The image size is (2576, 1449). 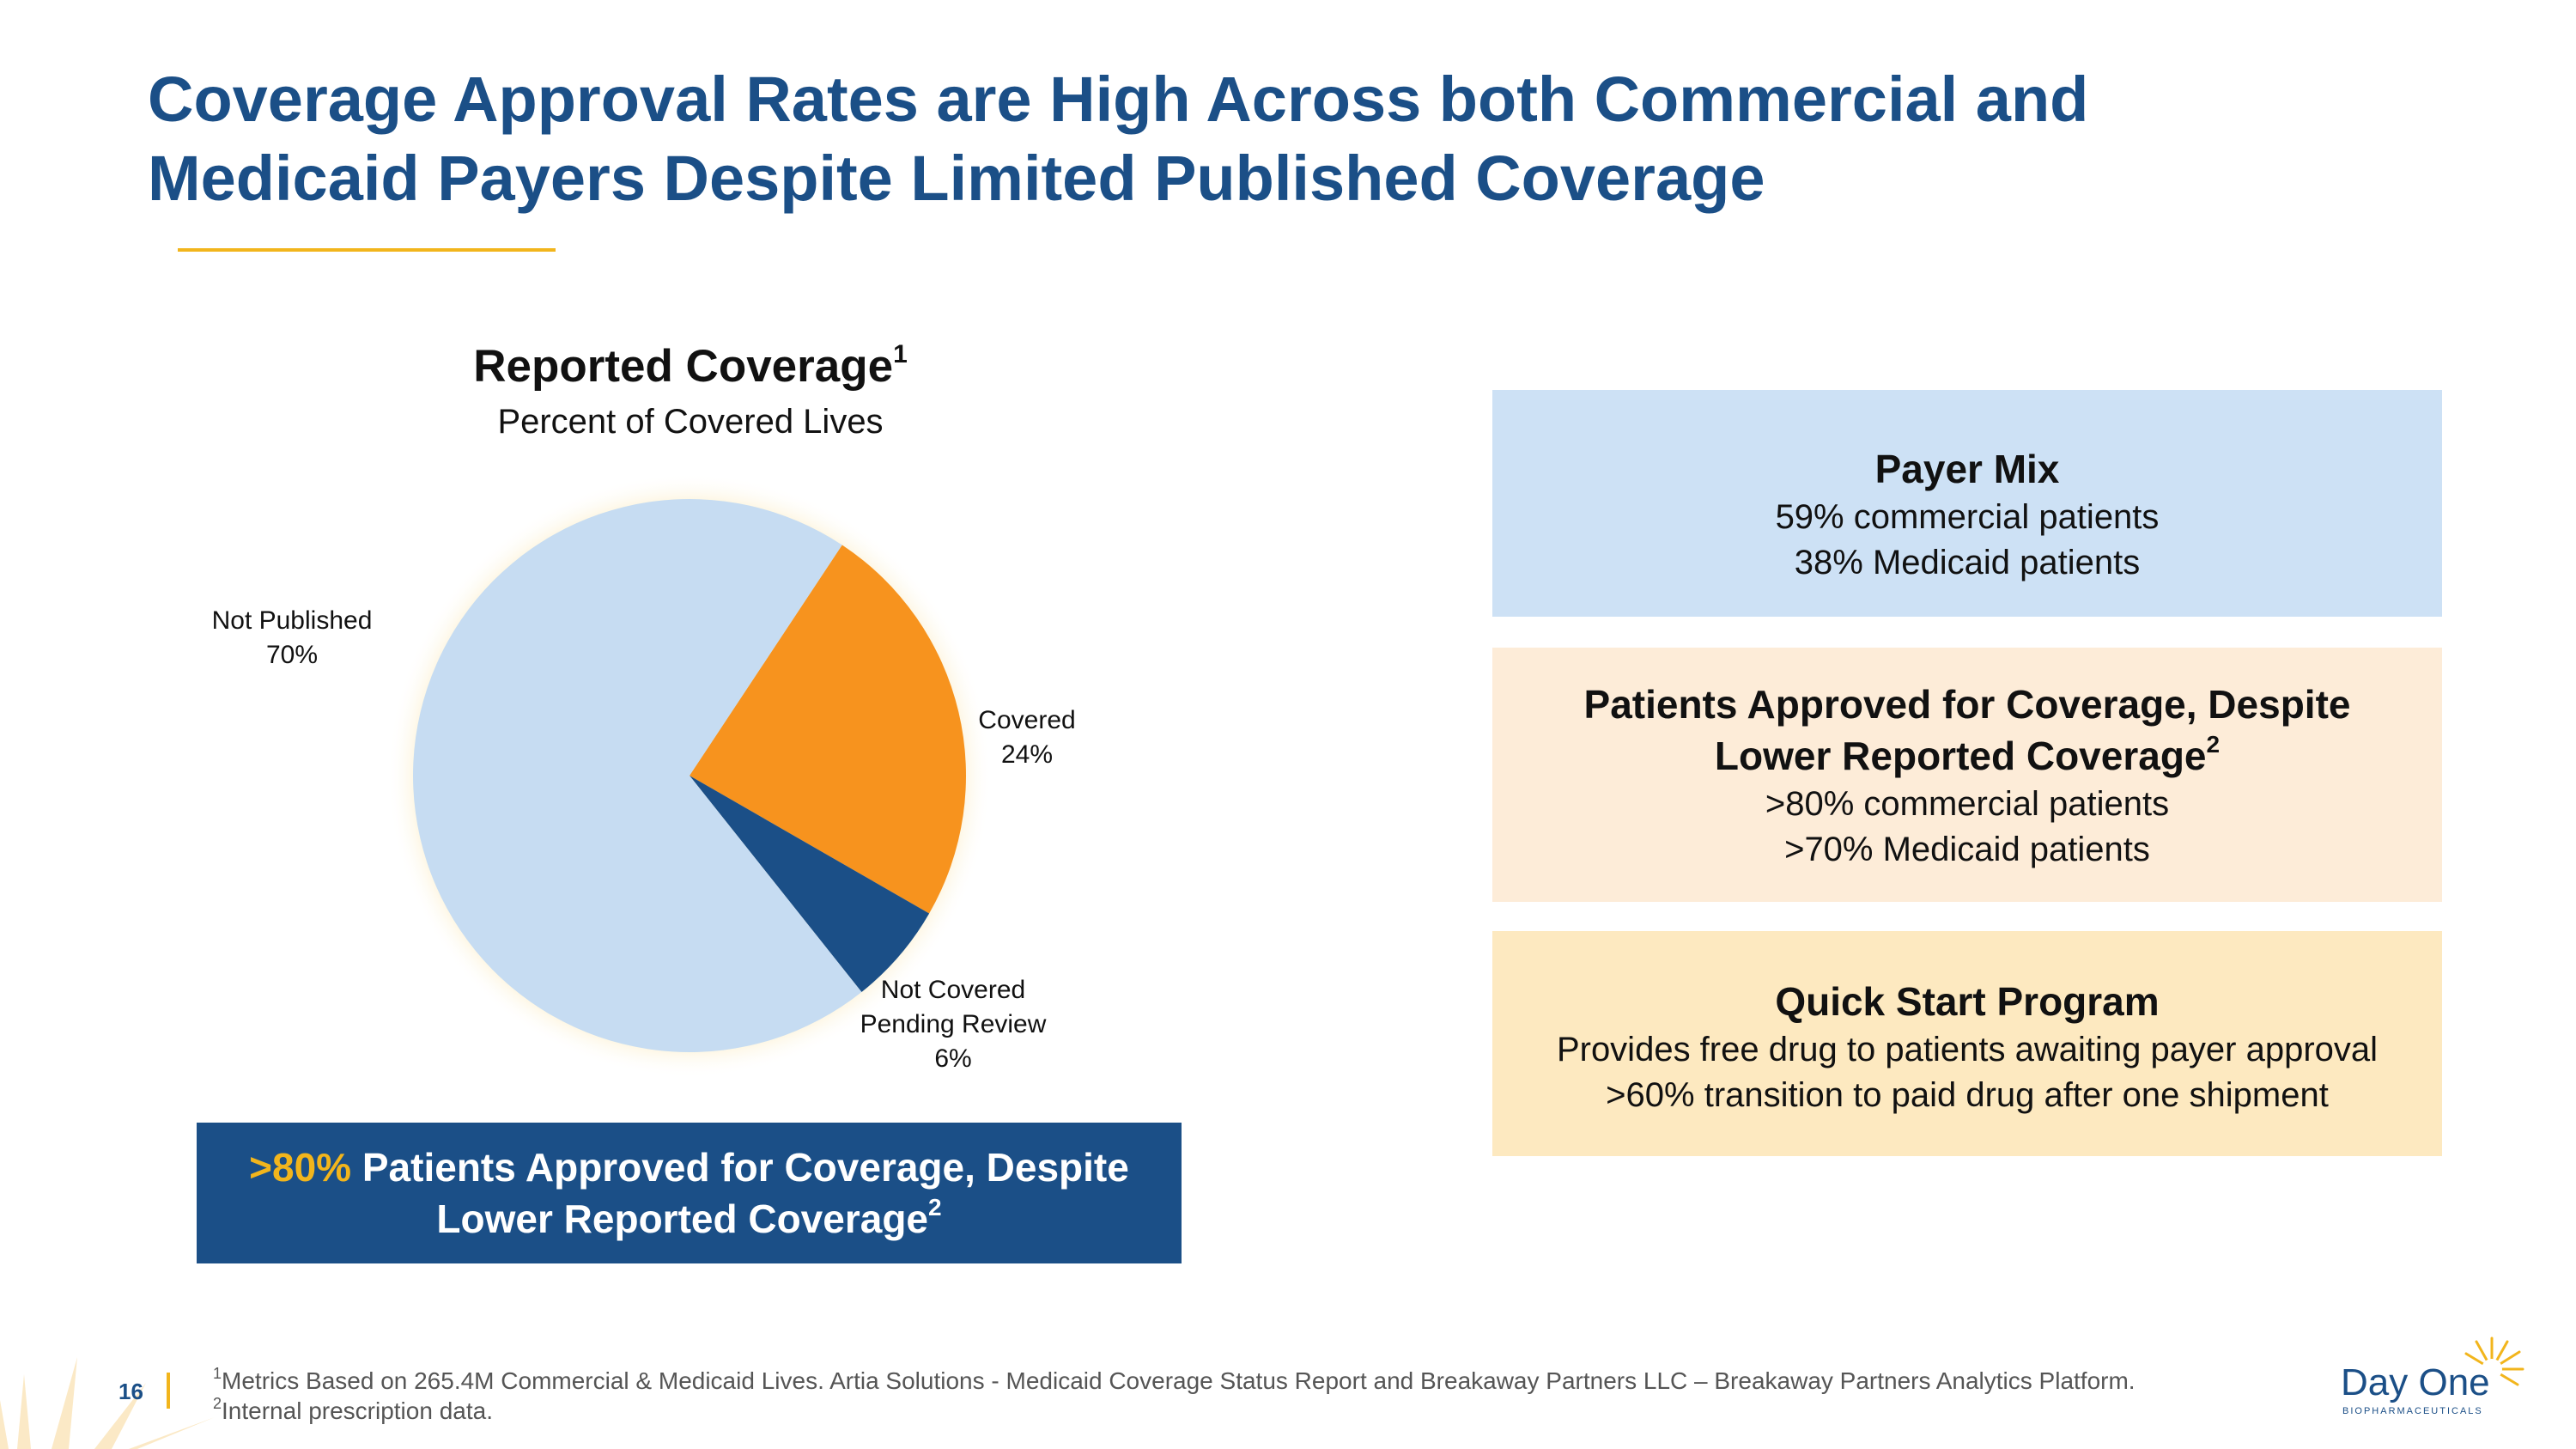 I want to click on footnote-1-marker: 1, so click(x=218, y=1373).